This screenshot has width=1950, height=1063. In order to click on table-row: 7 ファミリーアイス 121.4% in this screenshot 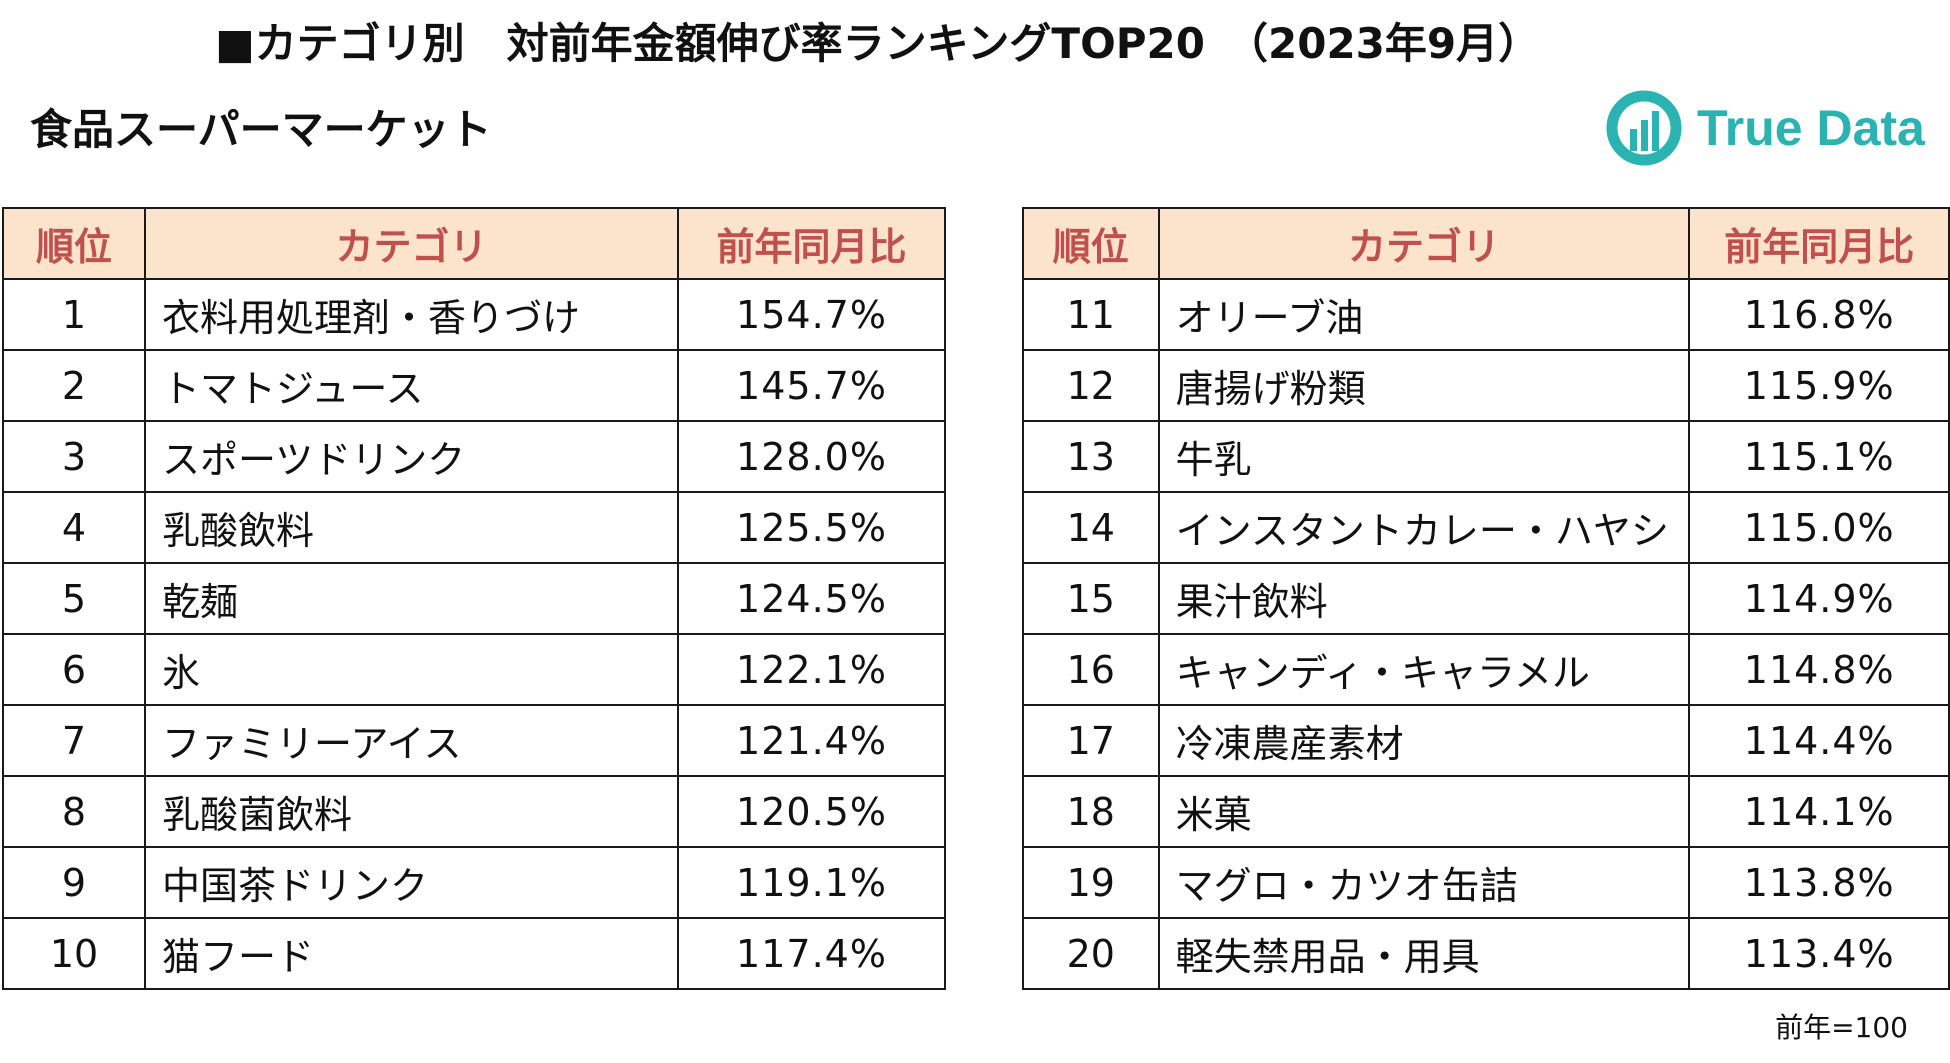, I will do `click(474, 740)`.